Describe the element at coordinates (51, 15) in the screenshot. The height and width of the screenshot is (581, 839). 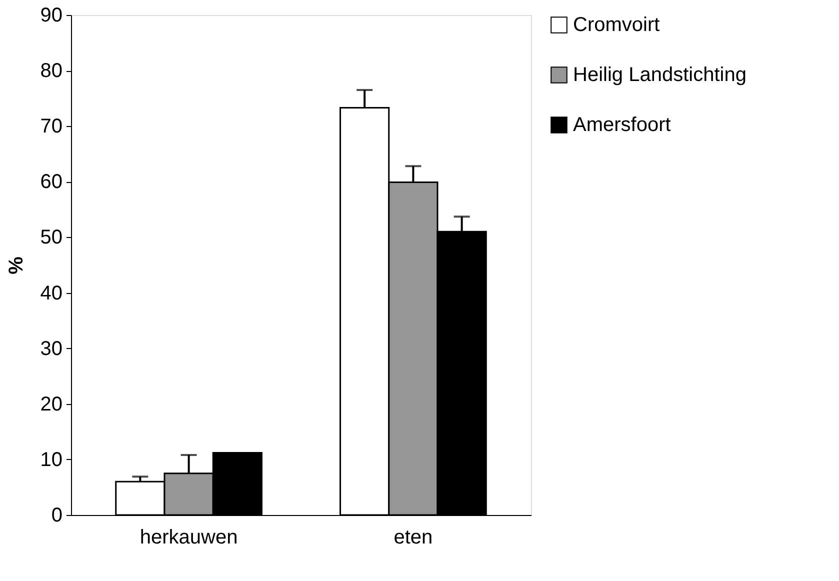
I see `y-tick-label: 90` at that location.